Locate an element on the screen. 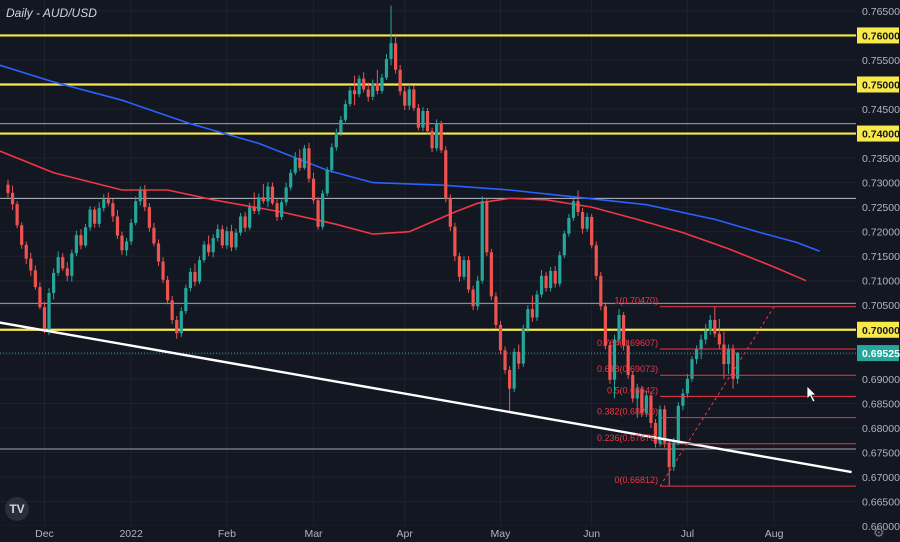  time-tick-label: Mar is located at coordinates (313, 534).